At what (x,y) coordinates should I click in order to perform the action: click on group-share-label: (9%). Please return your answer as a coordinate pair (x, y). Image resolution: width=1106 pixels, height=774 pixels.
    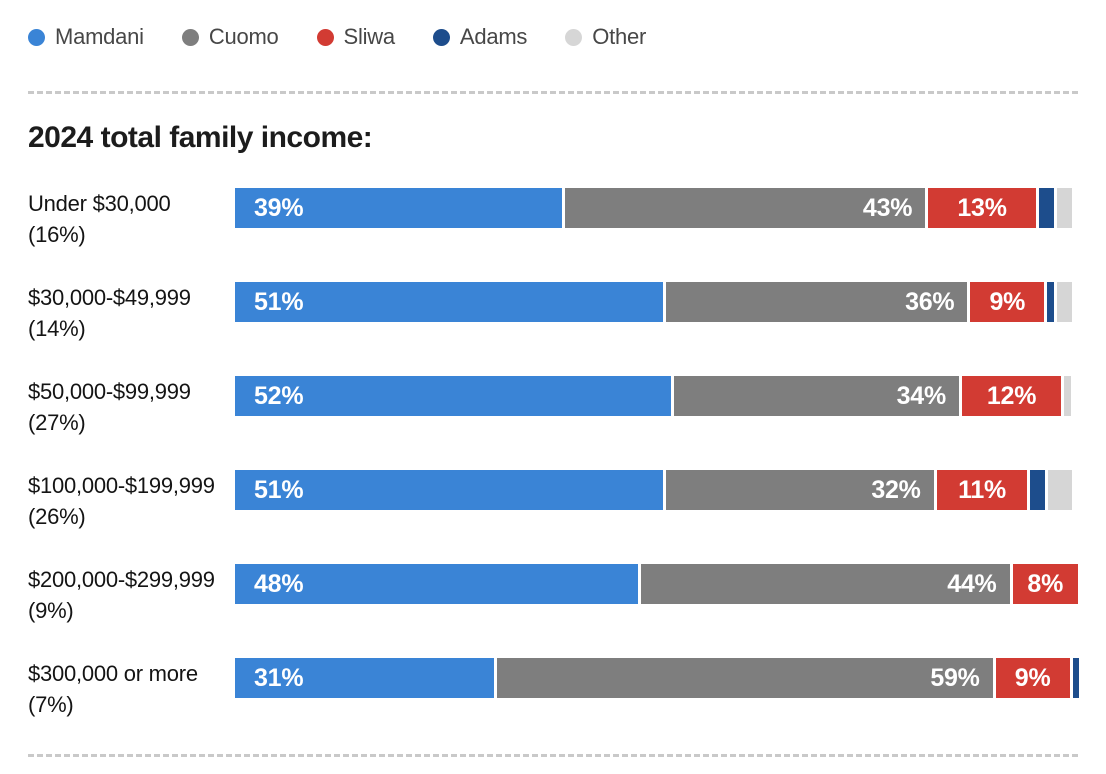
    Looking at the image, I should click on (51, 610).